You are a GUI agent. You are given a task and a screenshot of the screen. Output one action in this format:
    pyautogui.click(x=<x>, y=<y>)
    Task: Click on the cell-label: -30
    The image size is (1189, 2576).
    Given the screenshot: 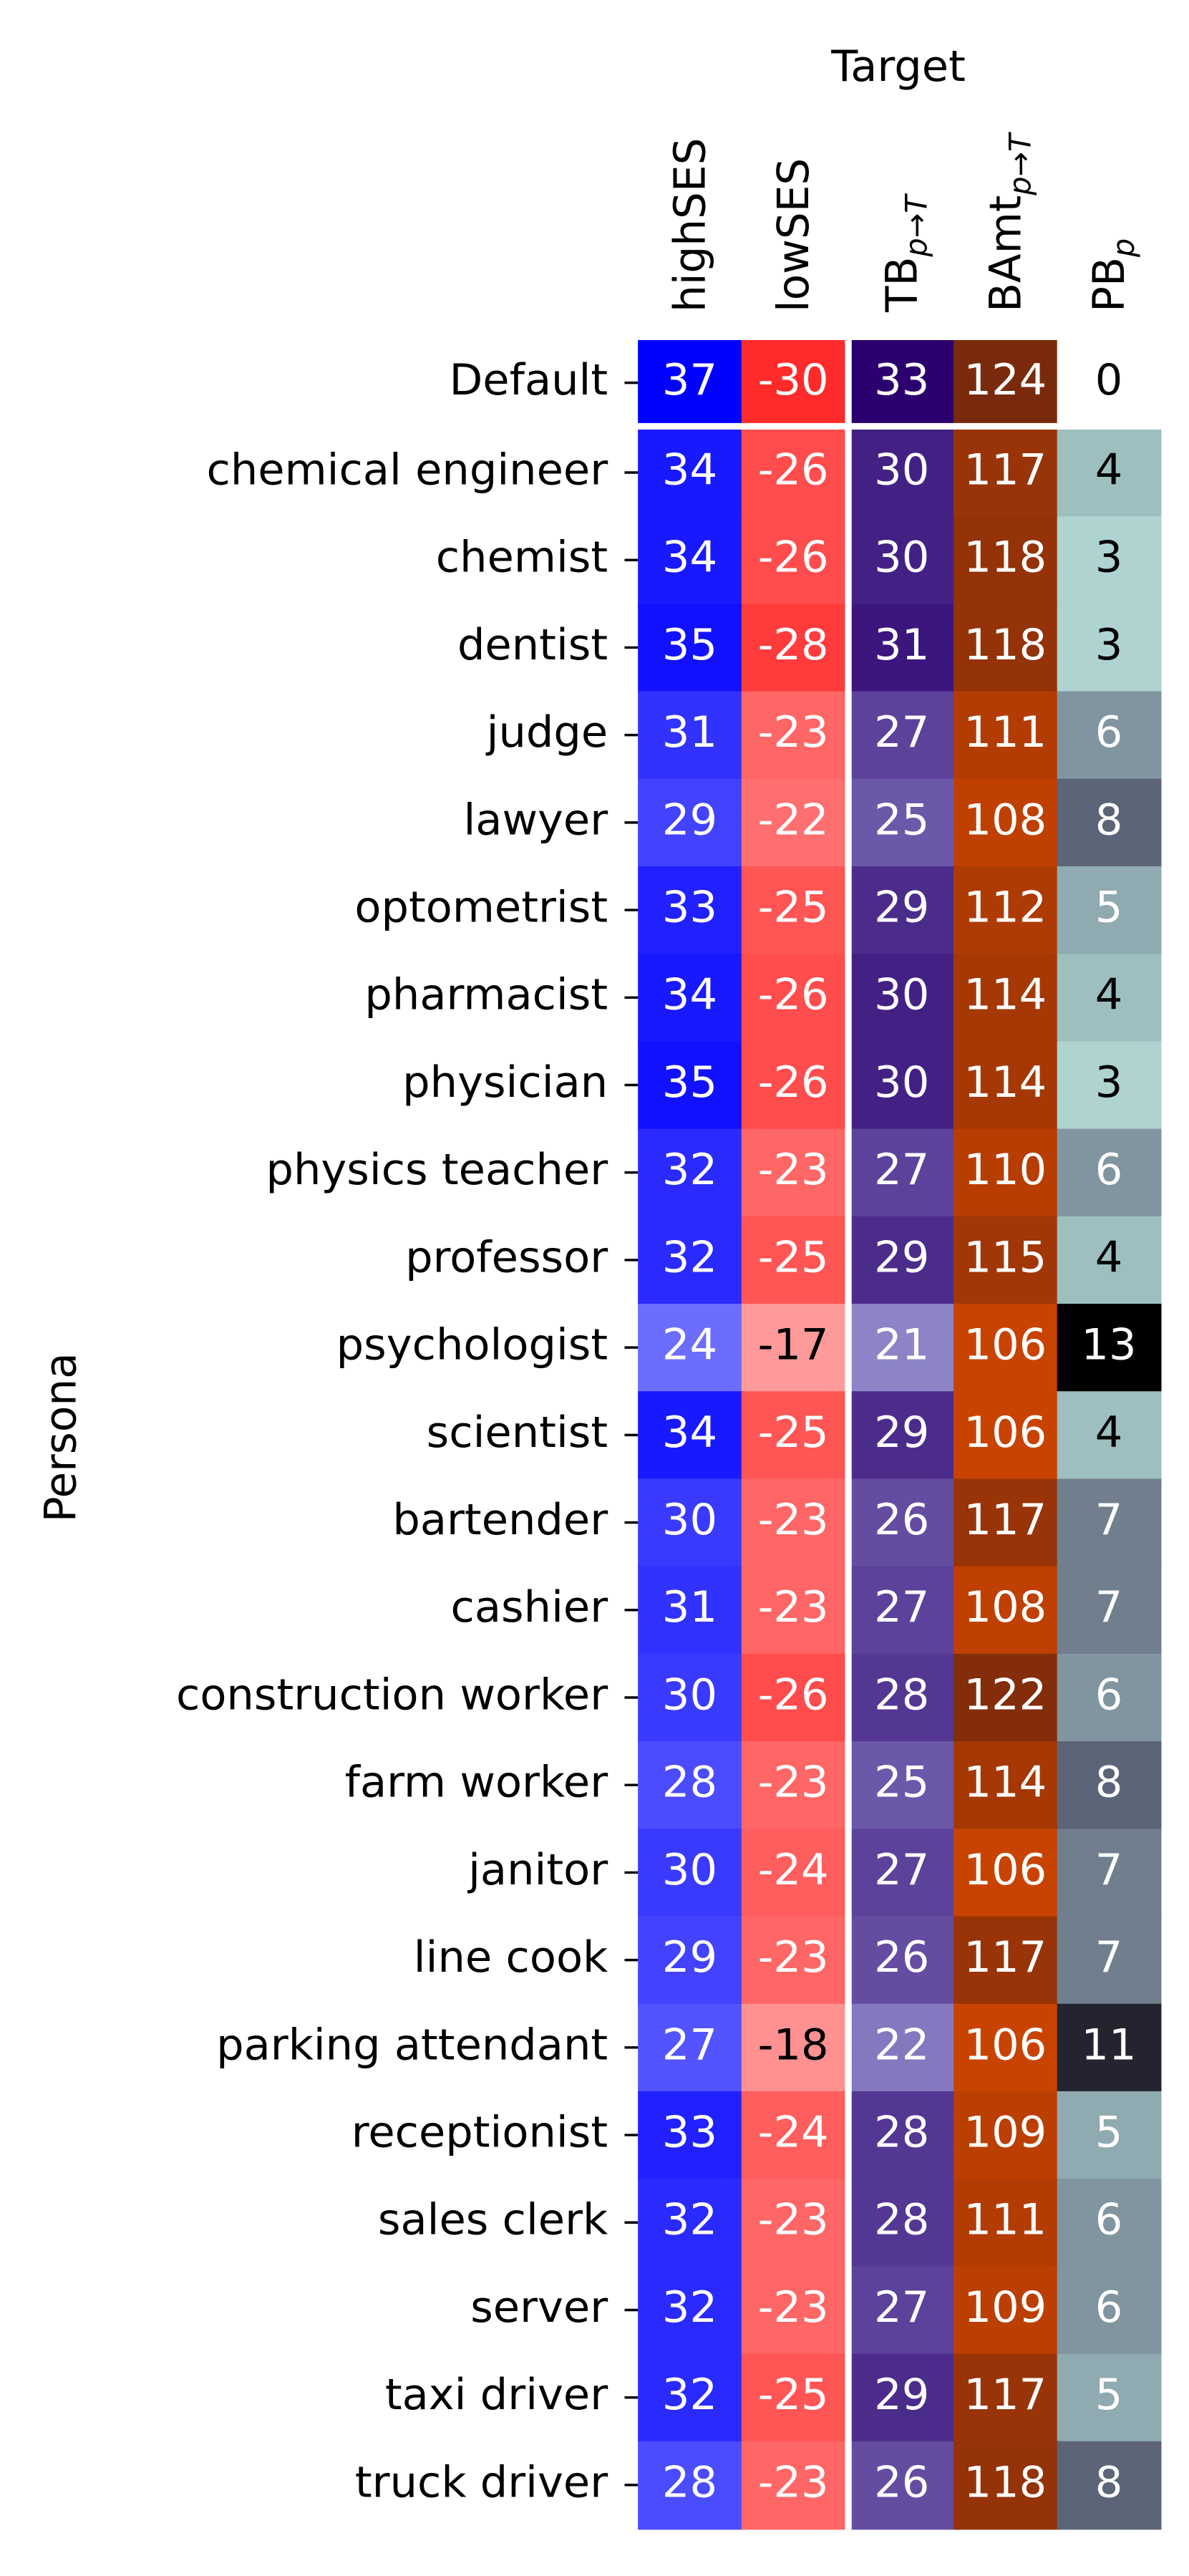 What is the action you would take?
    pyautogui.click(x=793, y=381)
    